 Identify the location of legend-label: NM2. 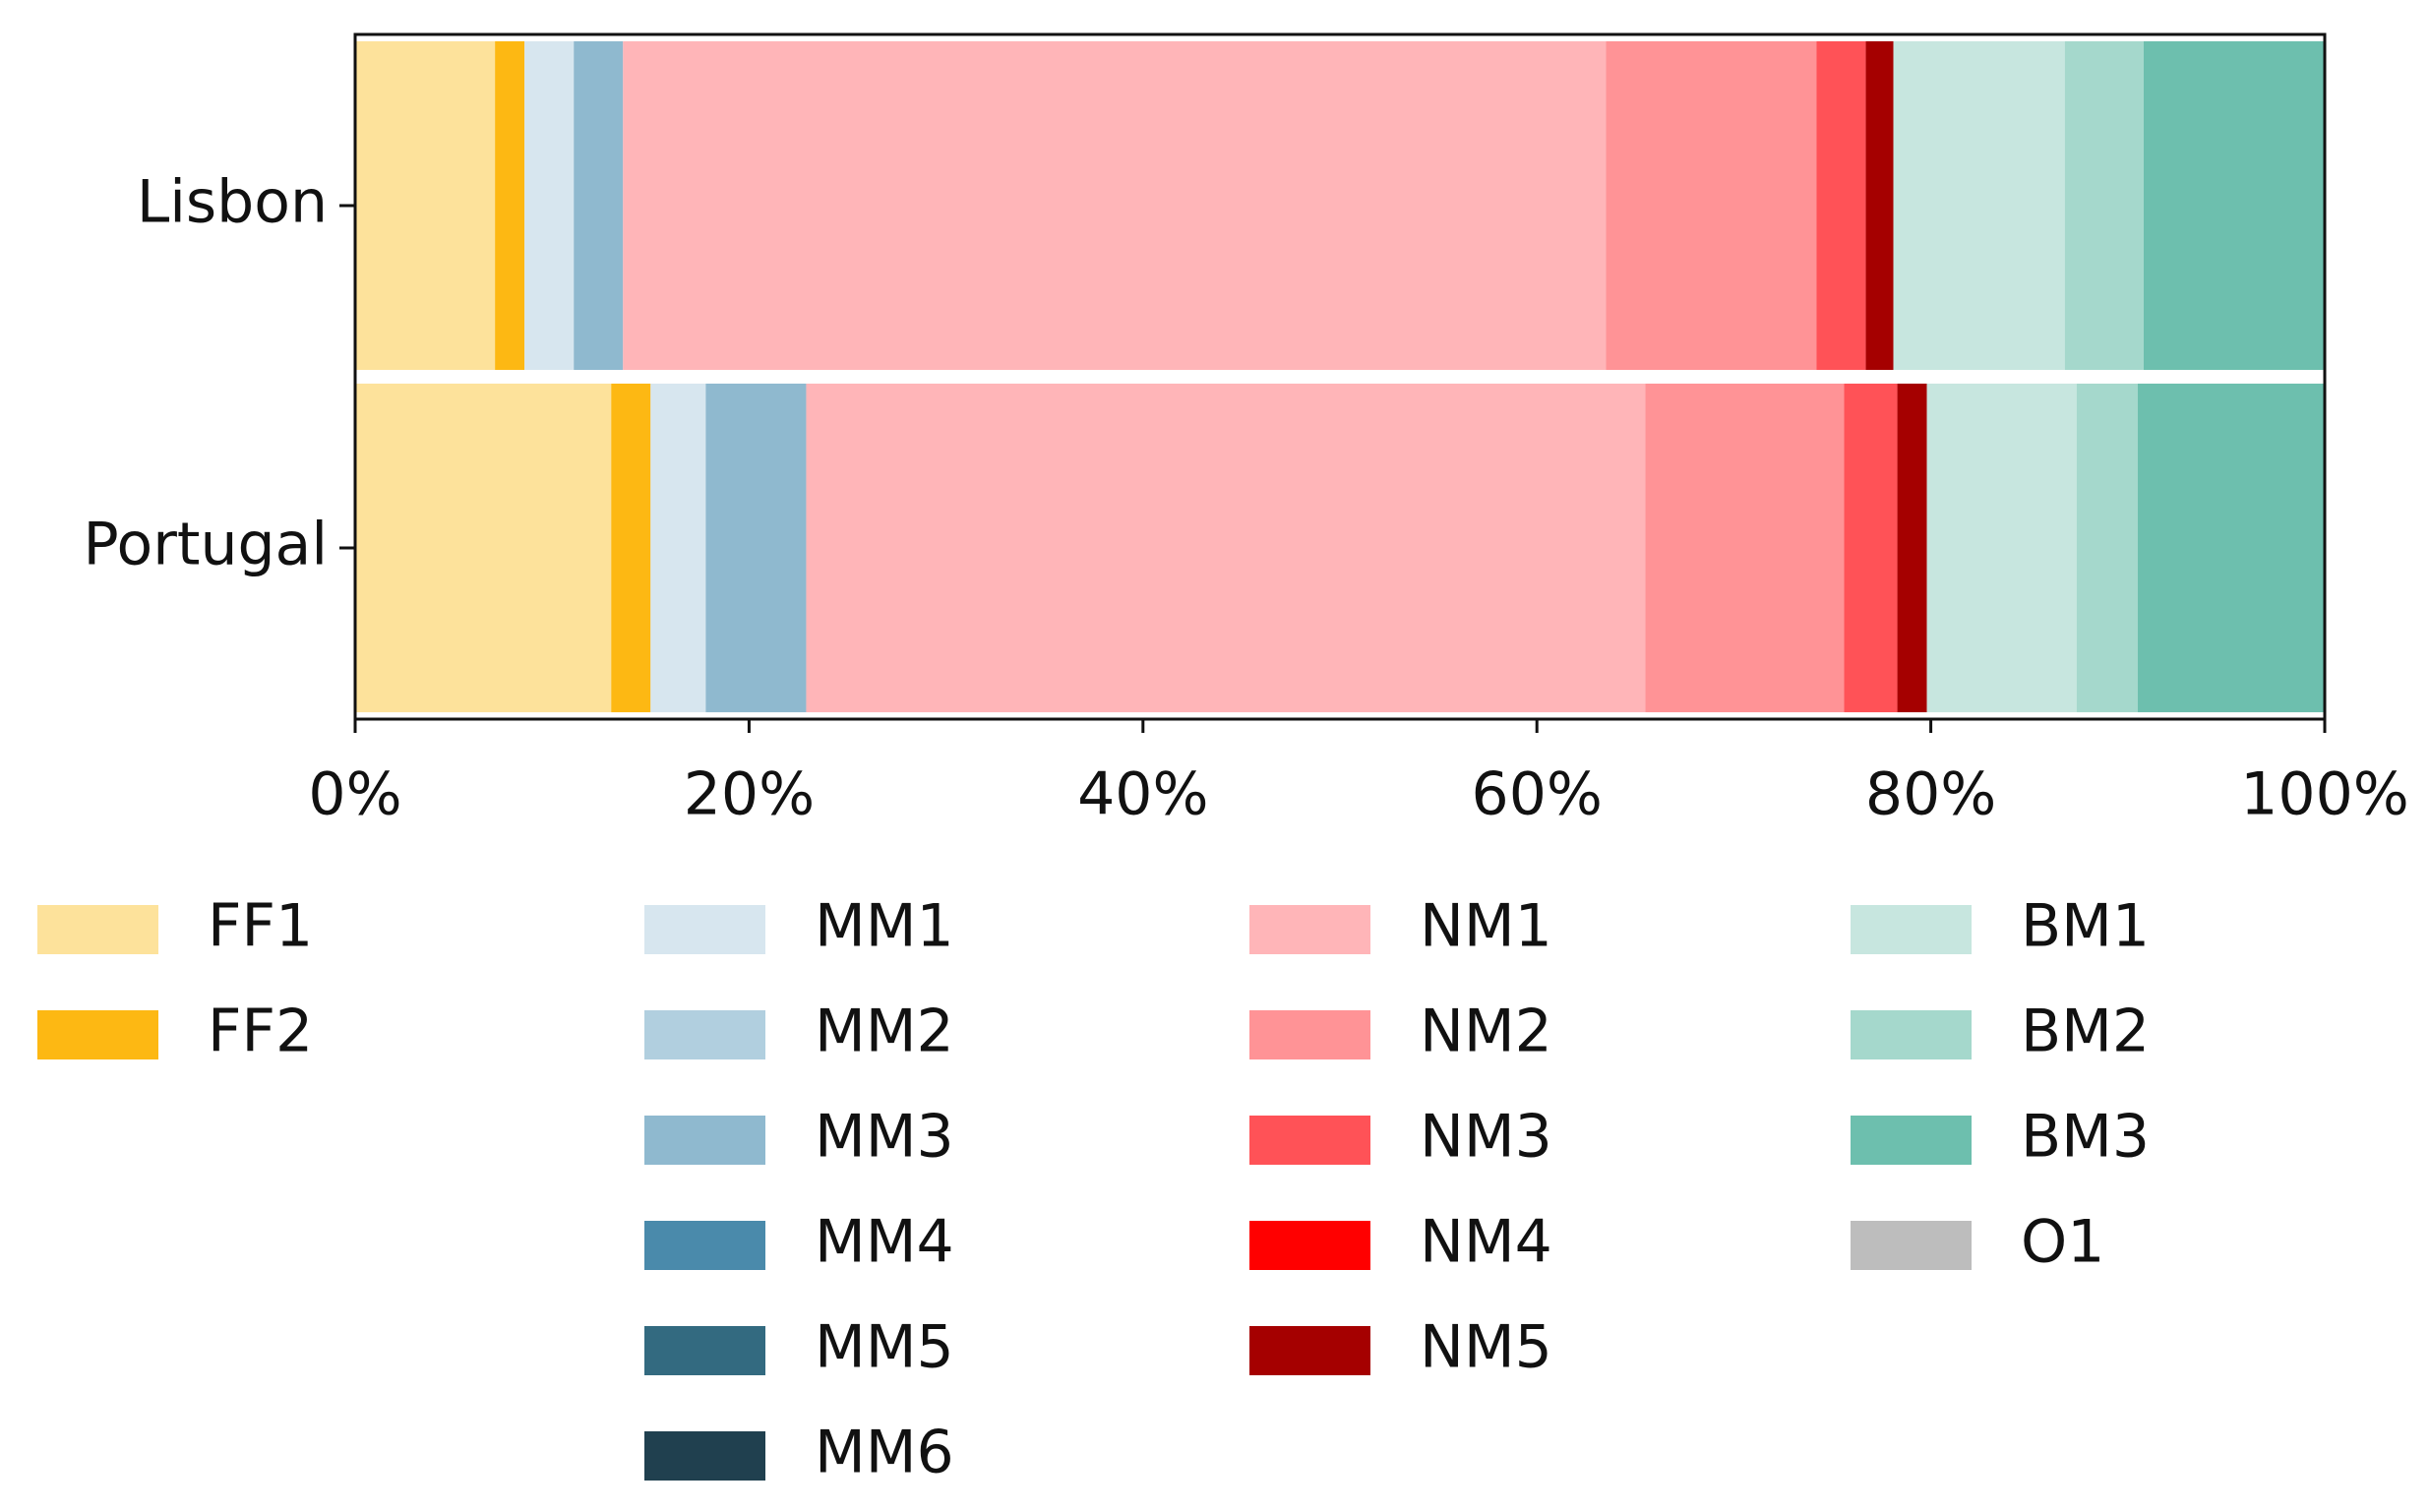
(1486, 1032).